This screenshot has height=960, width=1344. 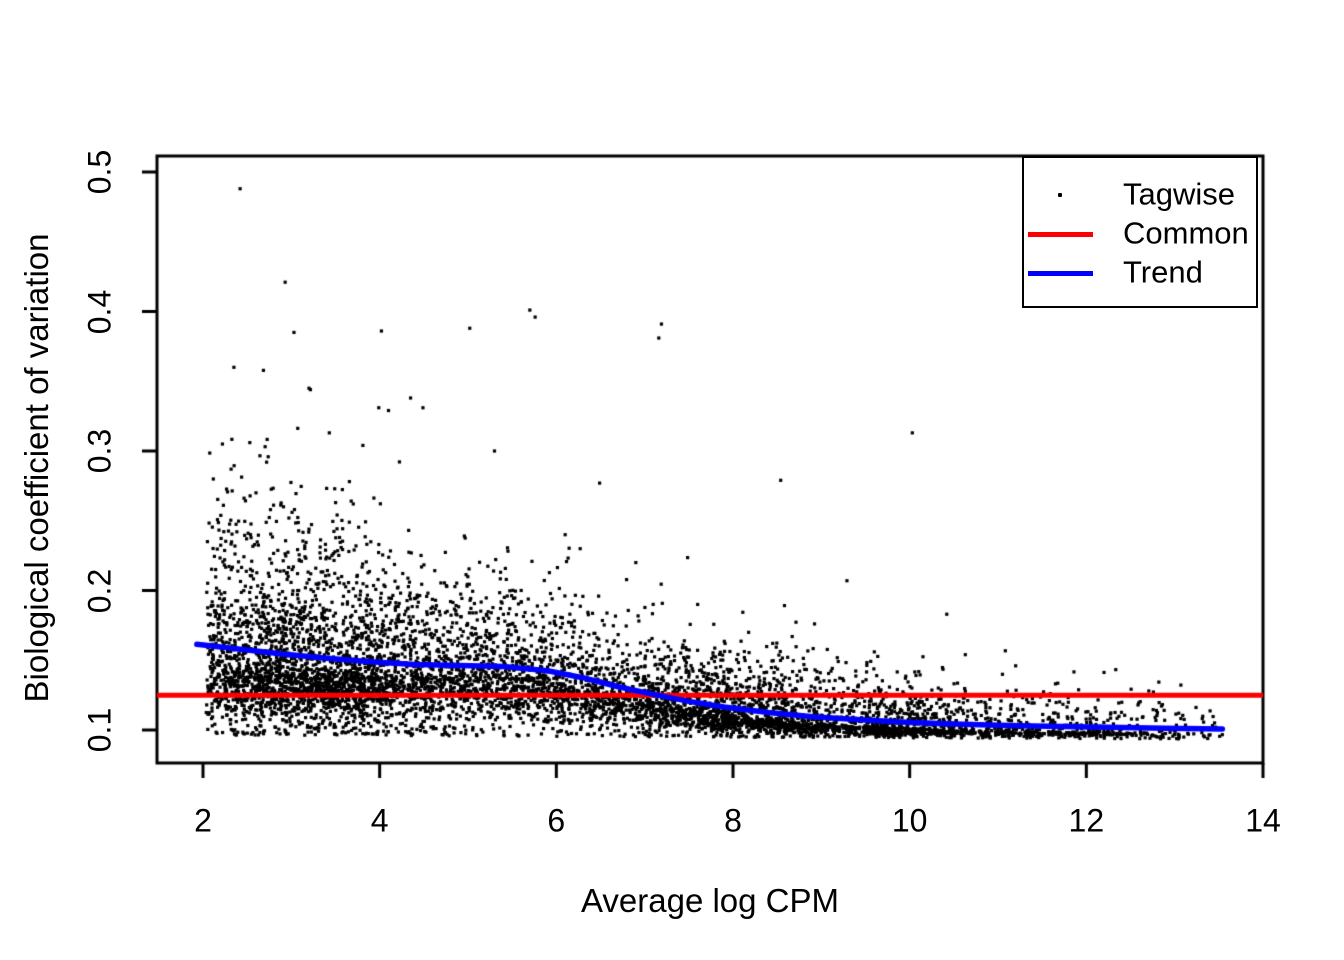 What do you see at coordinates (710, 900) in the screenshot?
I see `x-axis-title: Average log CPM` at bounding box center [710, 900].